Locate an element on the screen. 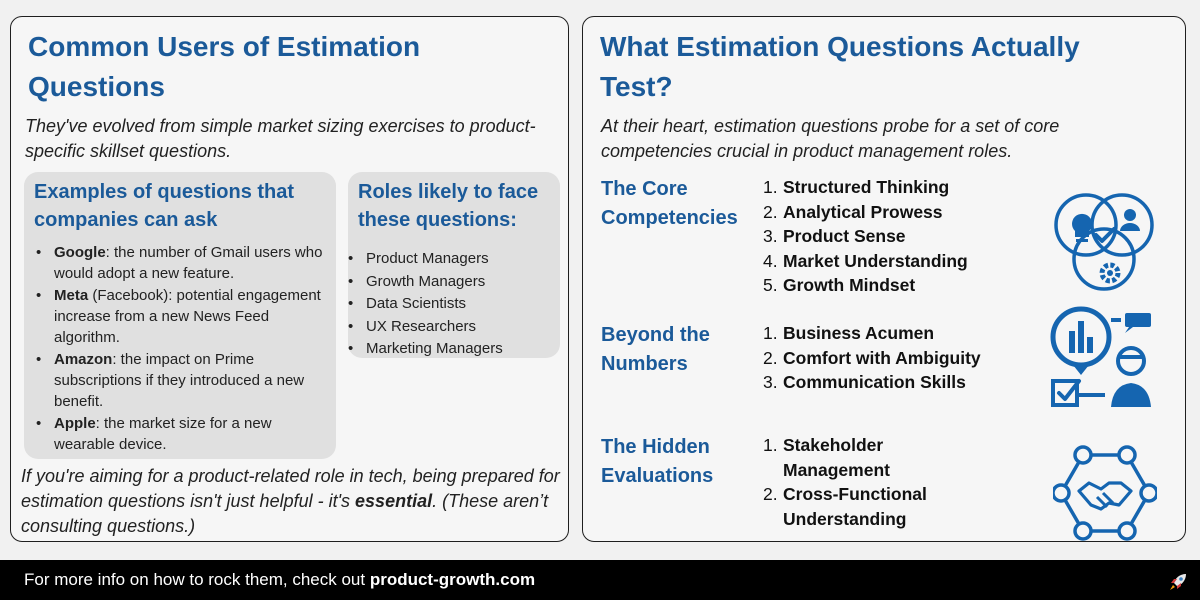  list-item: 3. Product Sense is located at coordinates (834, 236).